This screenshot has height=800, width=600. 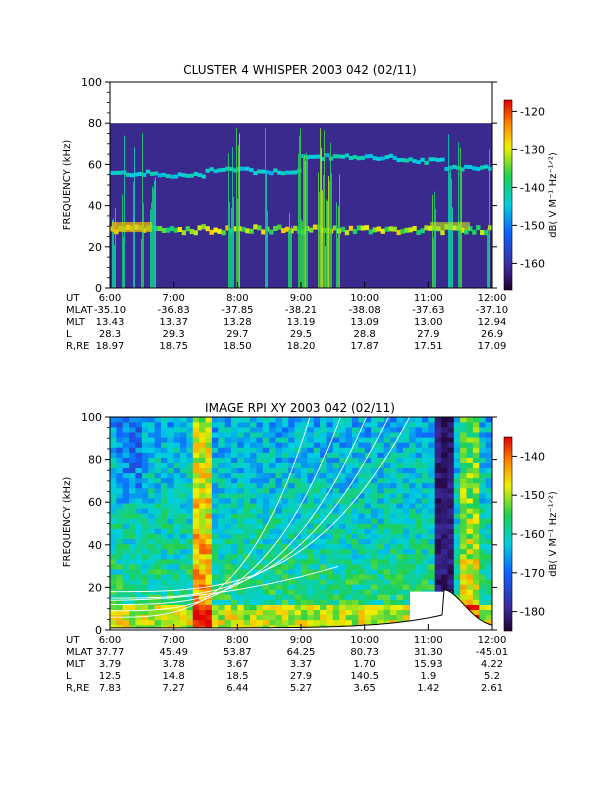 What do you see at coordinates (91, 82) in the screenshot?
I see `y-tick-label: 100` at bounding box center [91, 82].